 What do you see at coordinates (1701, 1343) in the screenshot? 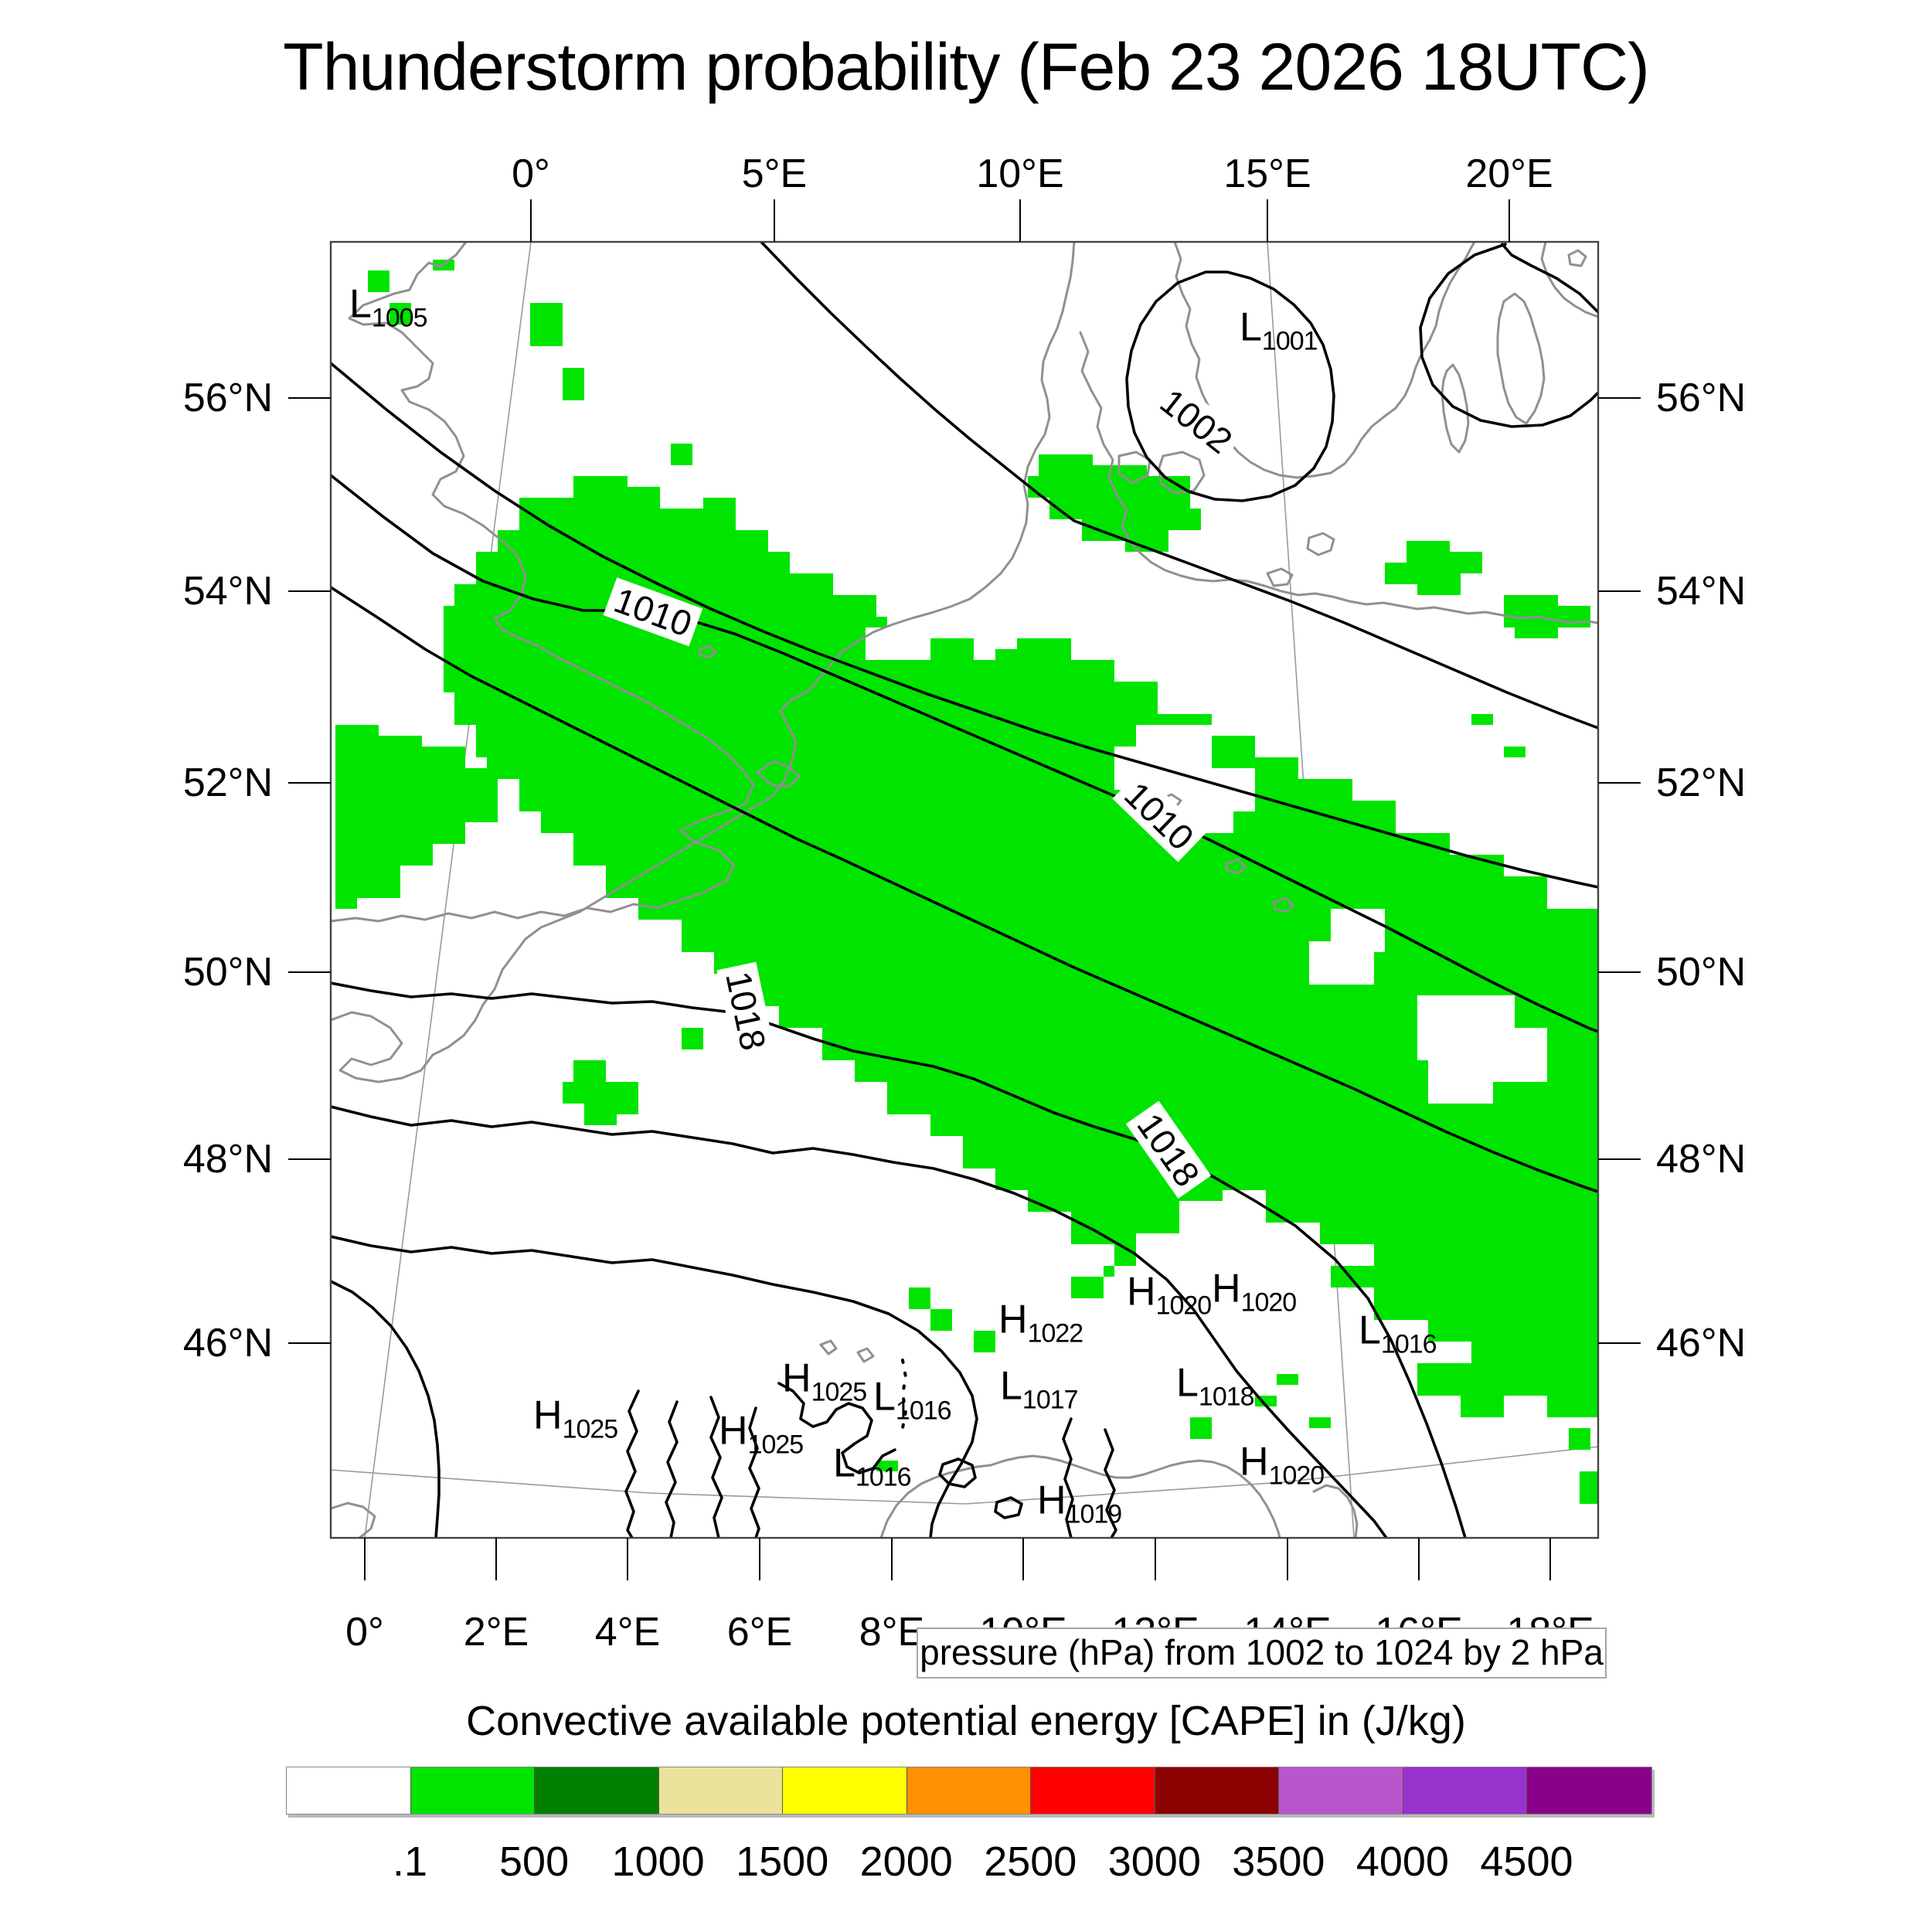
I see `right-axis-label: 46°N` at bounding box center [1701, 1343].